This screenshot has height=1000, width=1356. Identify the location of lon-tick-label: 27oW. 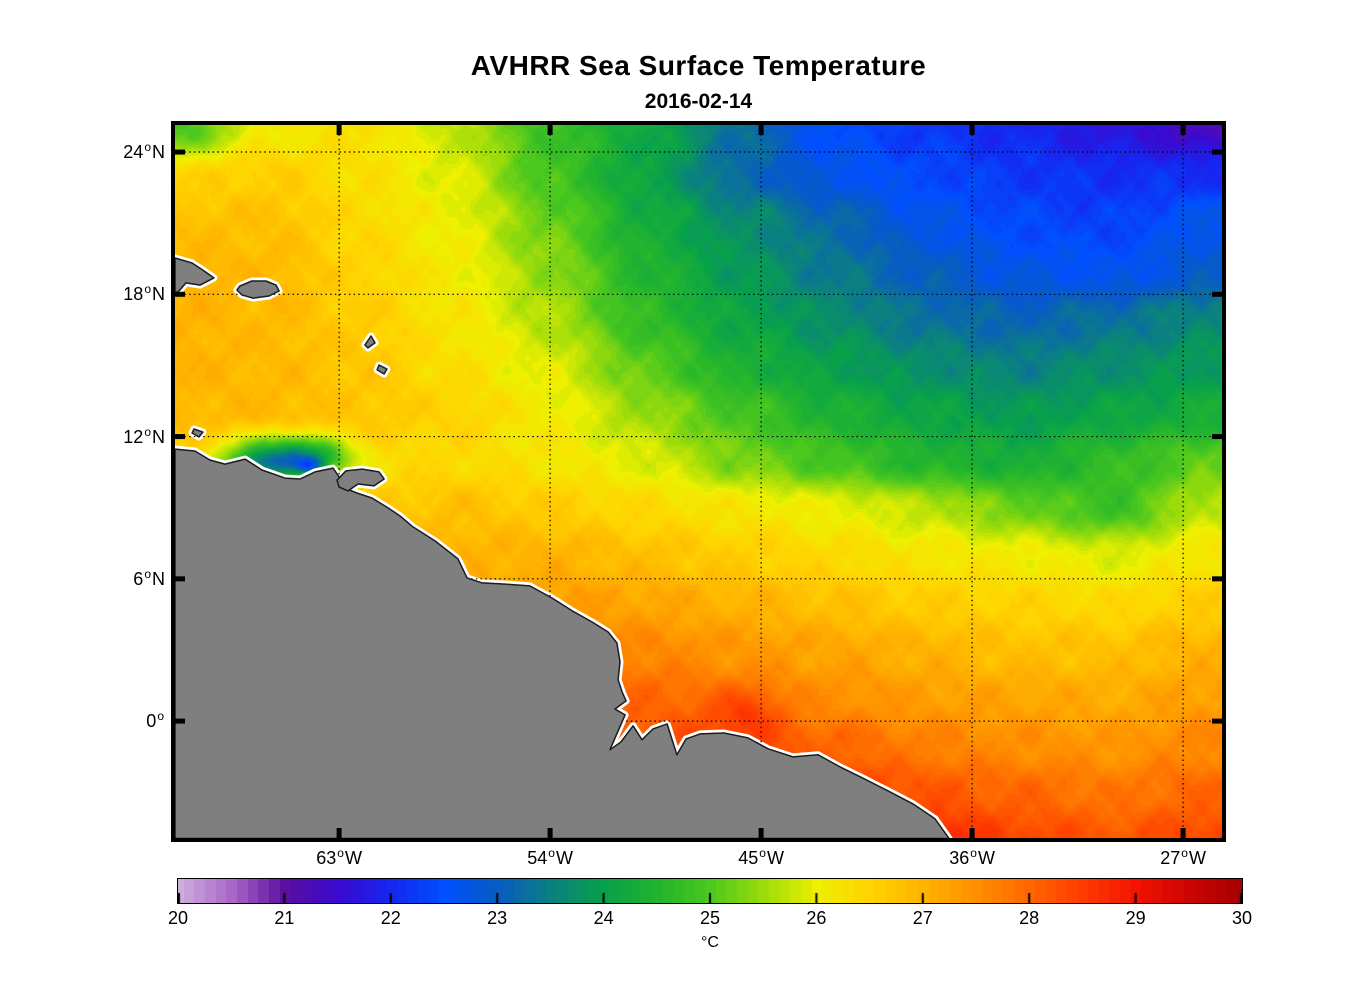
(1183, 857).